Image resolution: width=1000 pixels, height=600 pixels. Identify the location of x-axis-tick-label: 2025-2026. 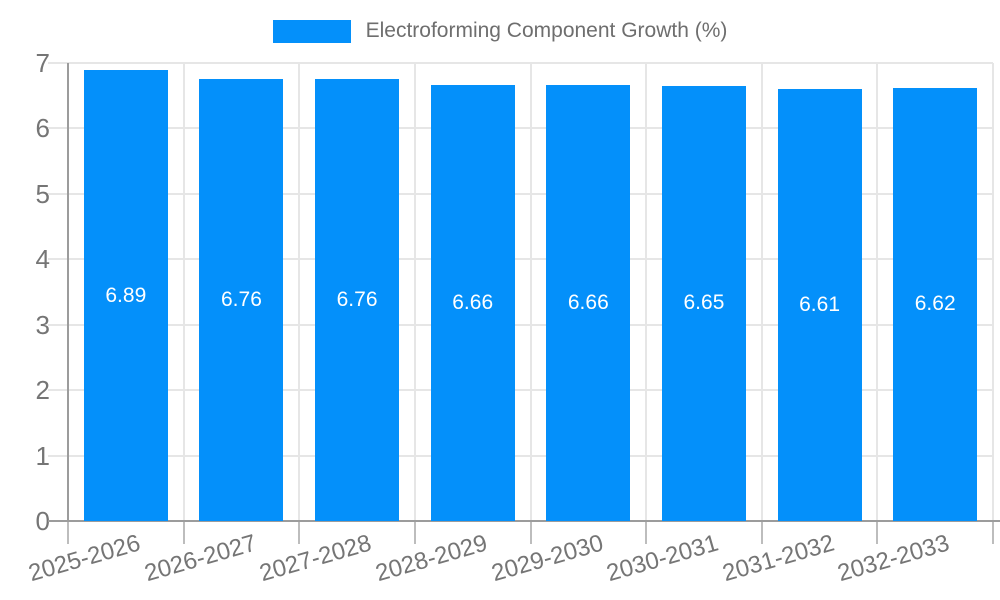
(84, 558).